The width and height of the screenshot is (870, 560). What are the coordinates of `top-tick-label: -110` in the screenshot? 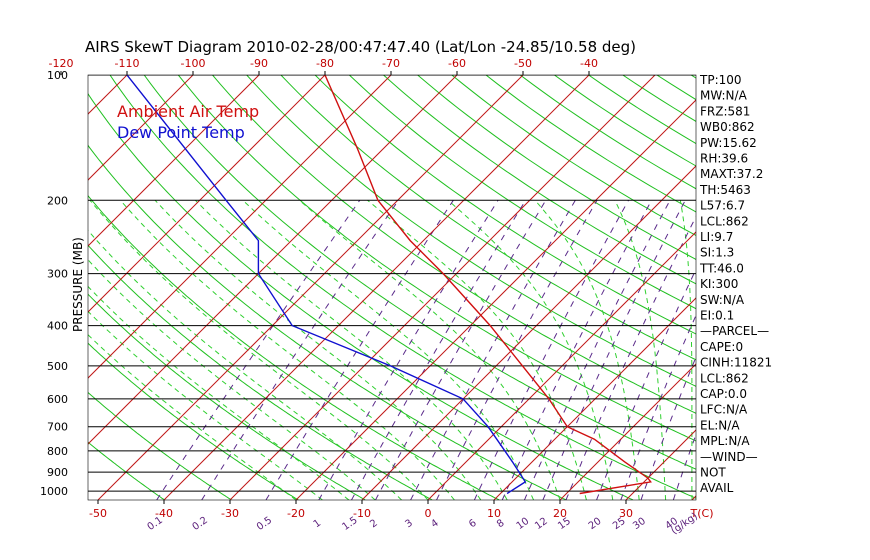 It's located at (127, 63).